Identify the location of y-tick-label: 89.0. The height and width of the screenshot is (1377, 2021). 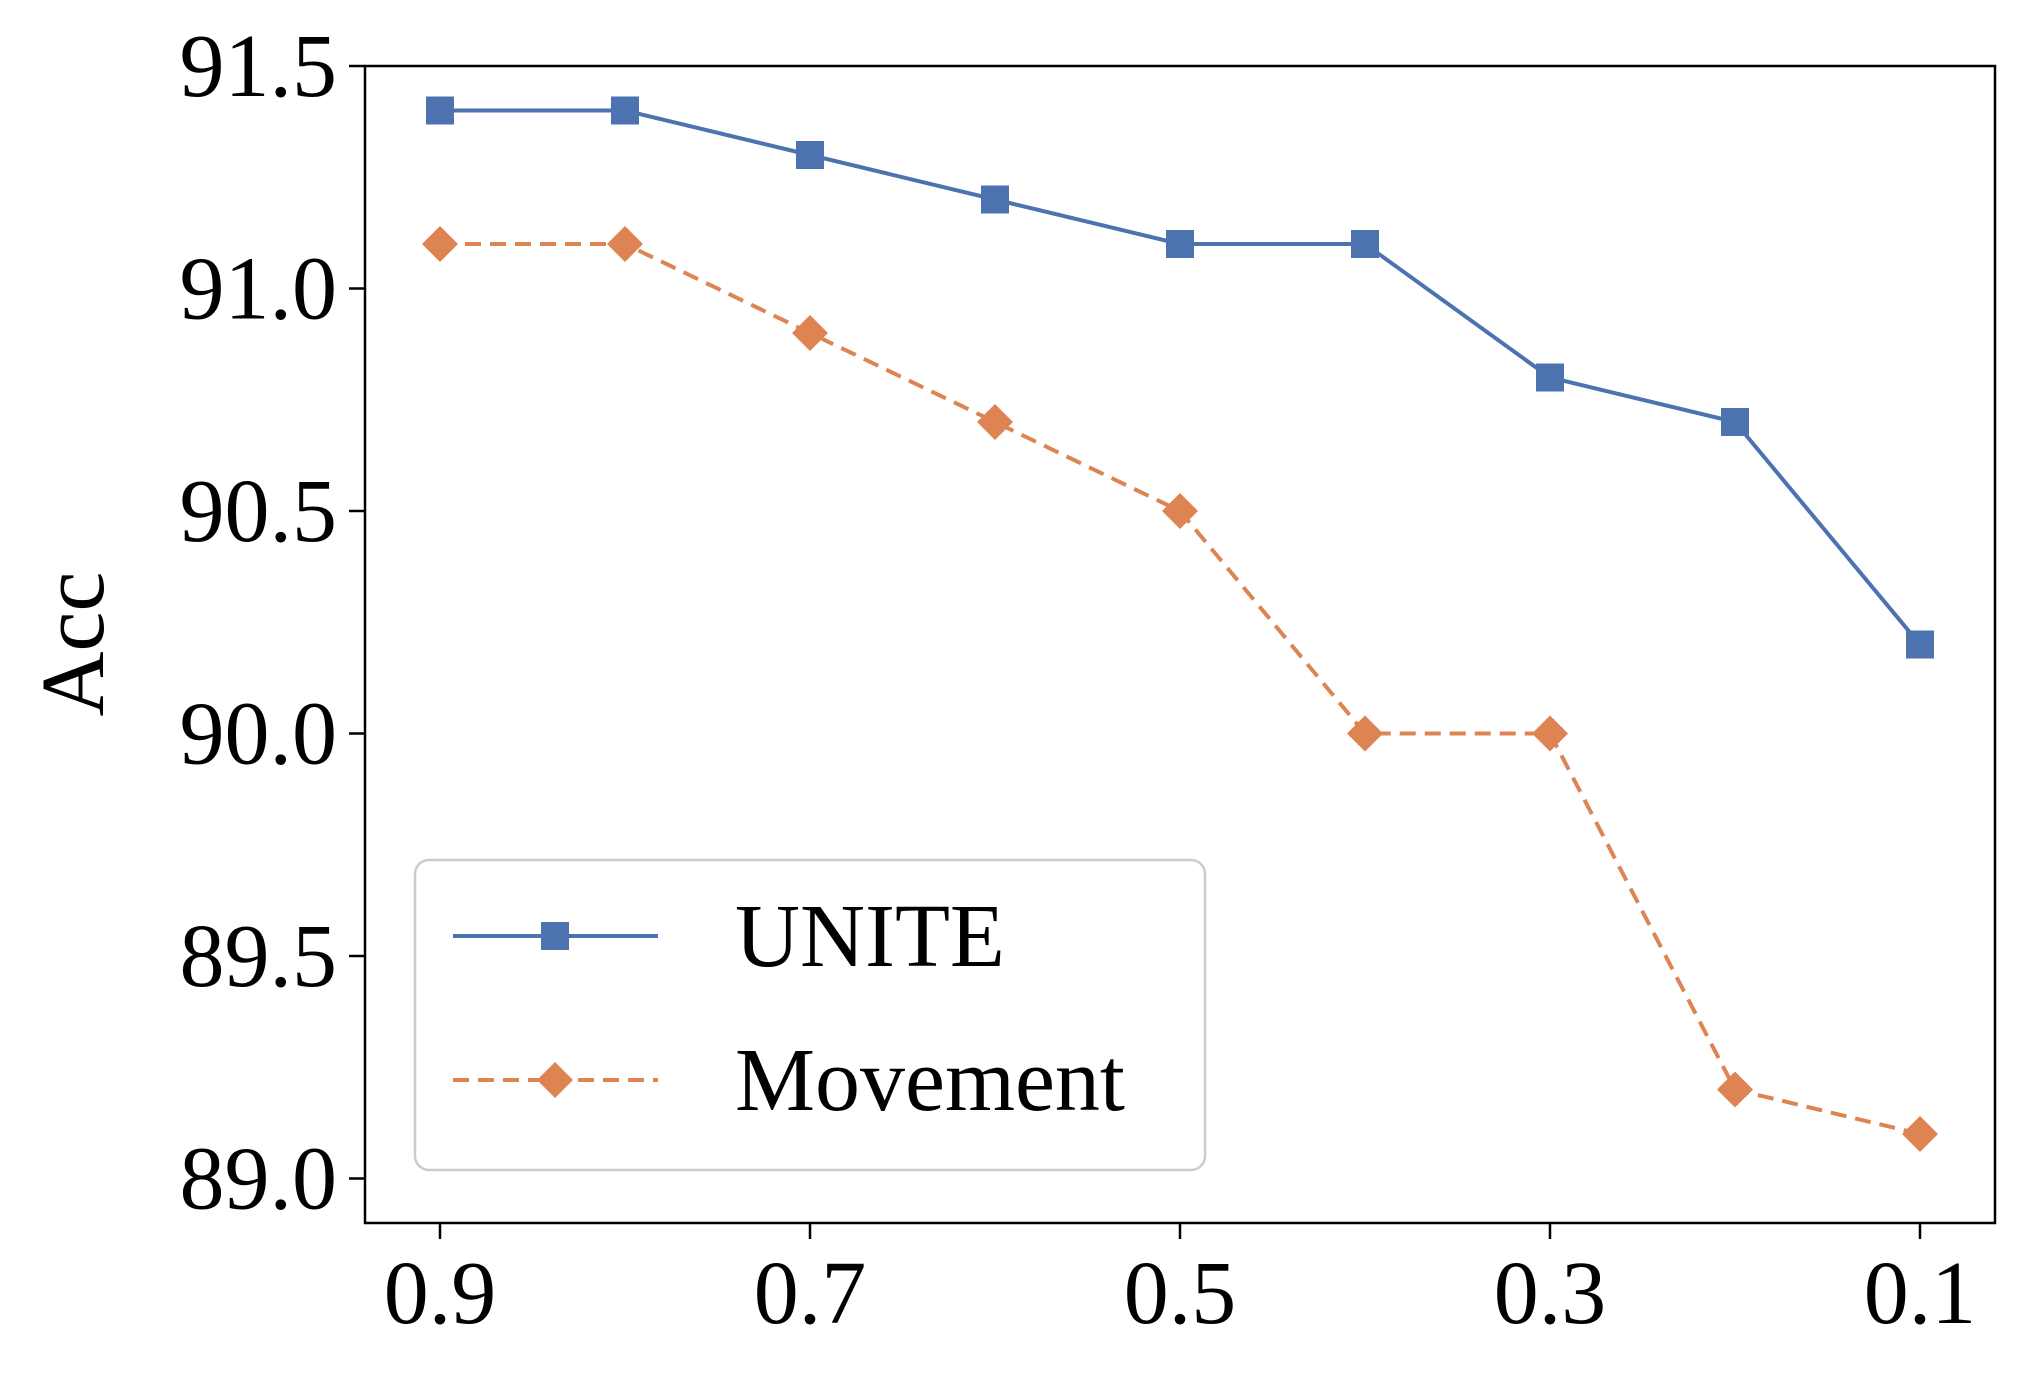
(259, 1179).